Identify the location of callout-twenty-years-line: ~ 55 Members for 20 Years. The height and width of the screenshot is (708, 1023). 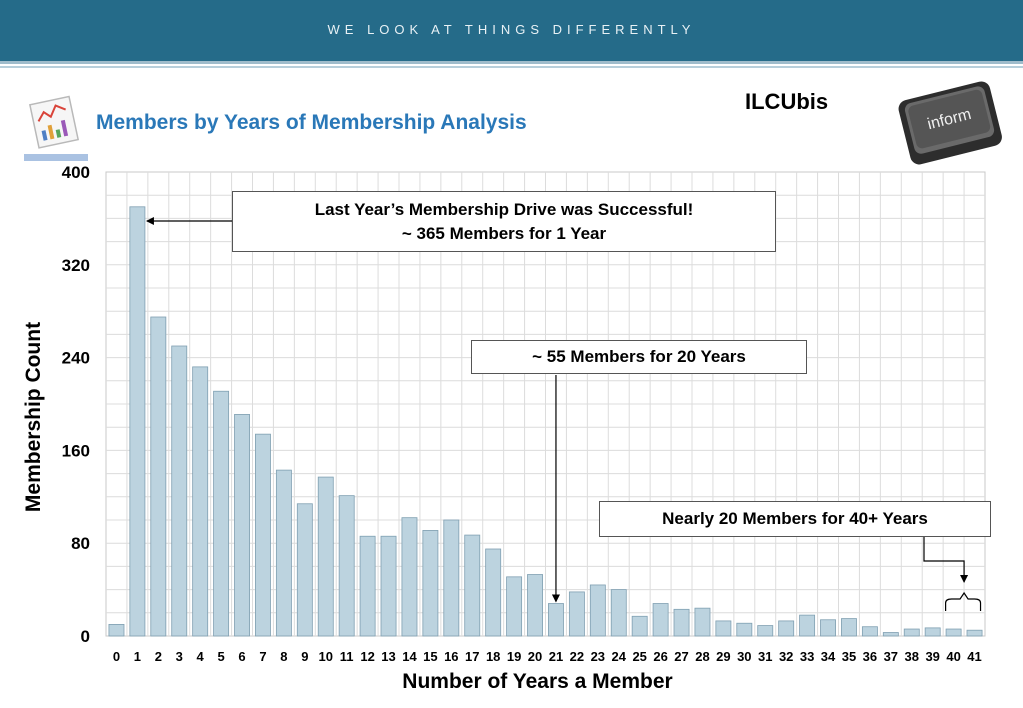
(639, 356).